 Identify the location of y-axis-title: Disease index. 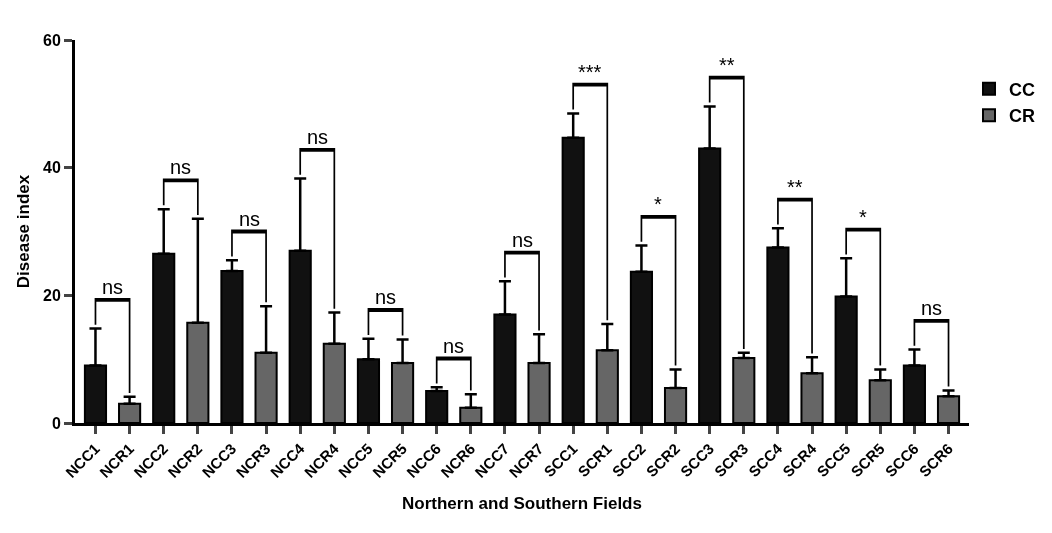
(23, 231).